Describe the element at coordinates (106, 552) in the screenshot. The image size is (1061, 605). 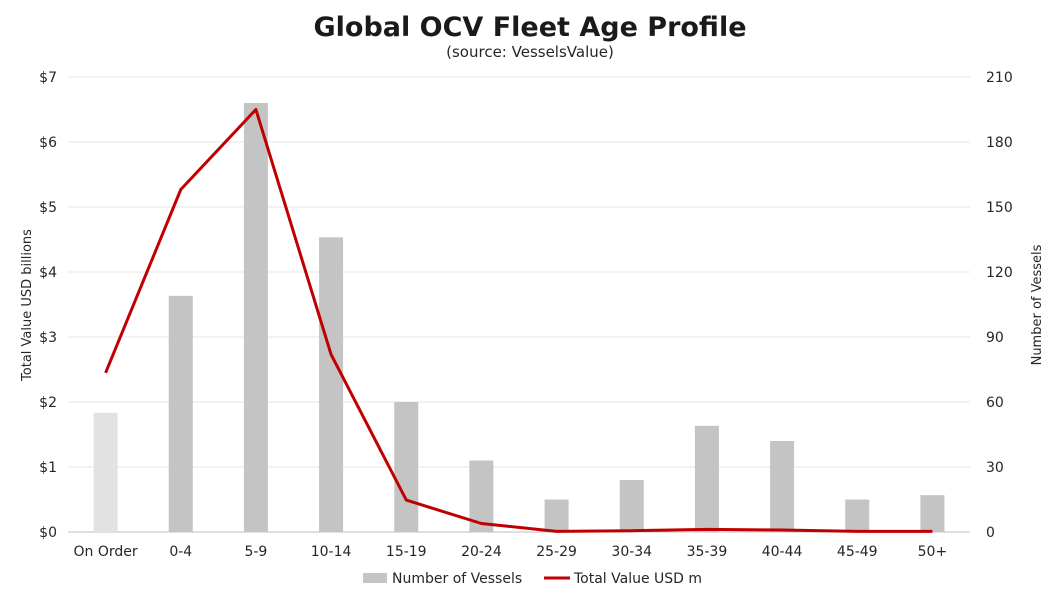
I see `x-tick-label: On Order` at that location.